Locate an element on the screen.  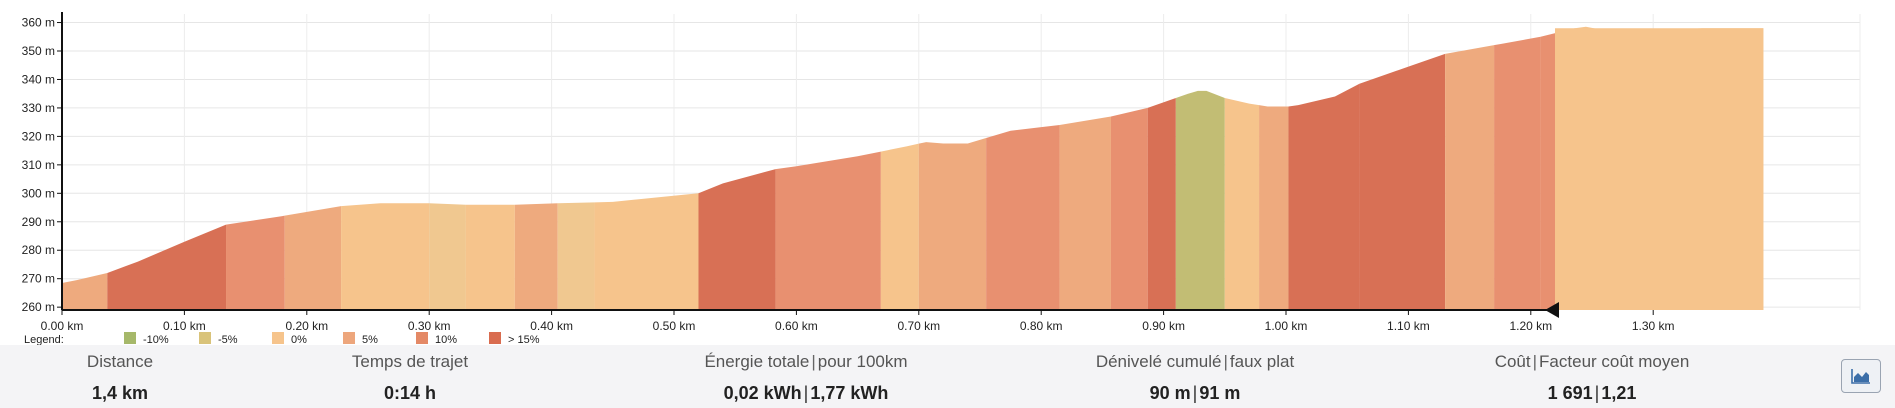
x-tick-label: 1.00 km is located at coordinates (1286, 326).